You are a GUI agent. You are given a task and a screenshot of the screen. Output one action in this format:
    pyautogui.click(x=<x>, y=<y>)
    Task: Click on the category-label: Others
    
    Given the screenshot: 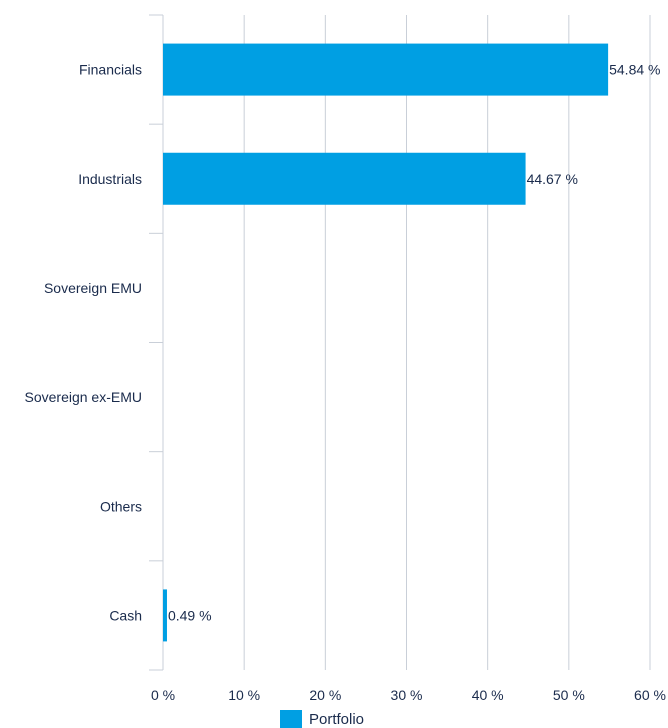 What is the action you would take?
    pyautogui.click(x=121, y=506)
    